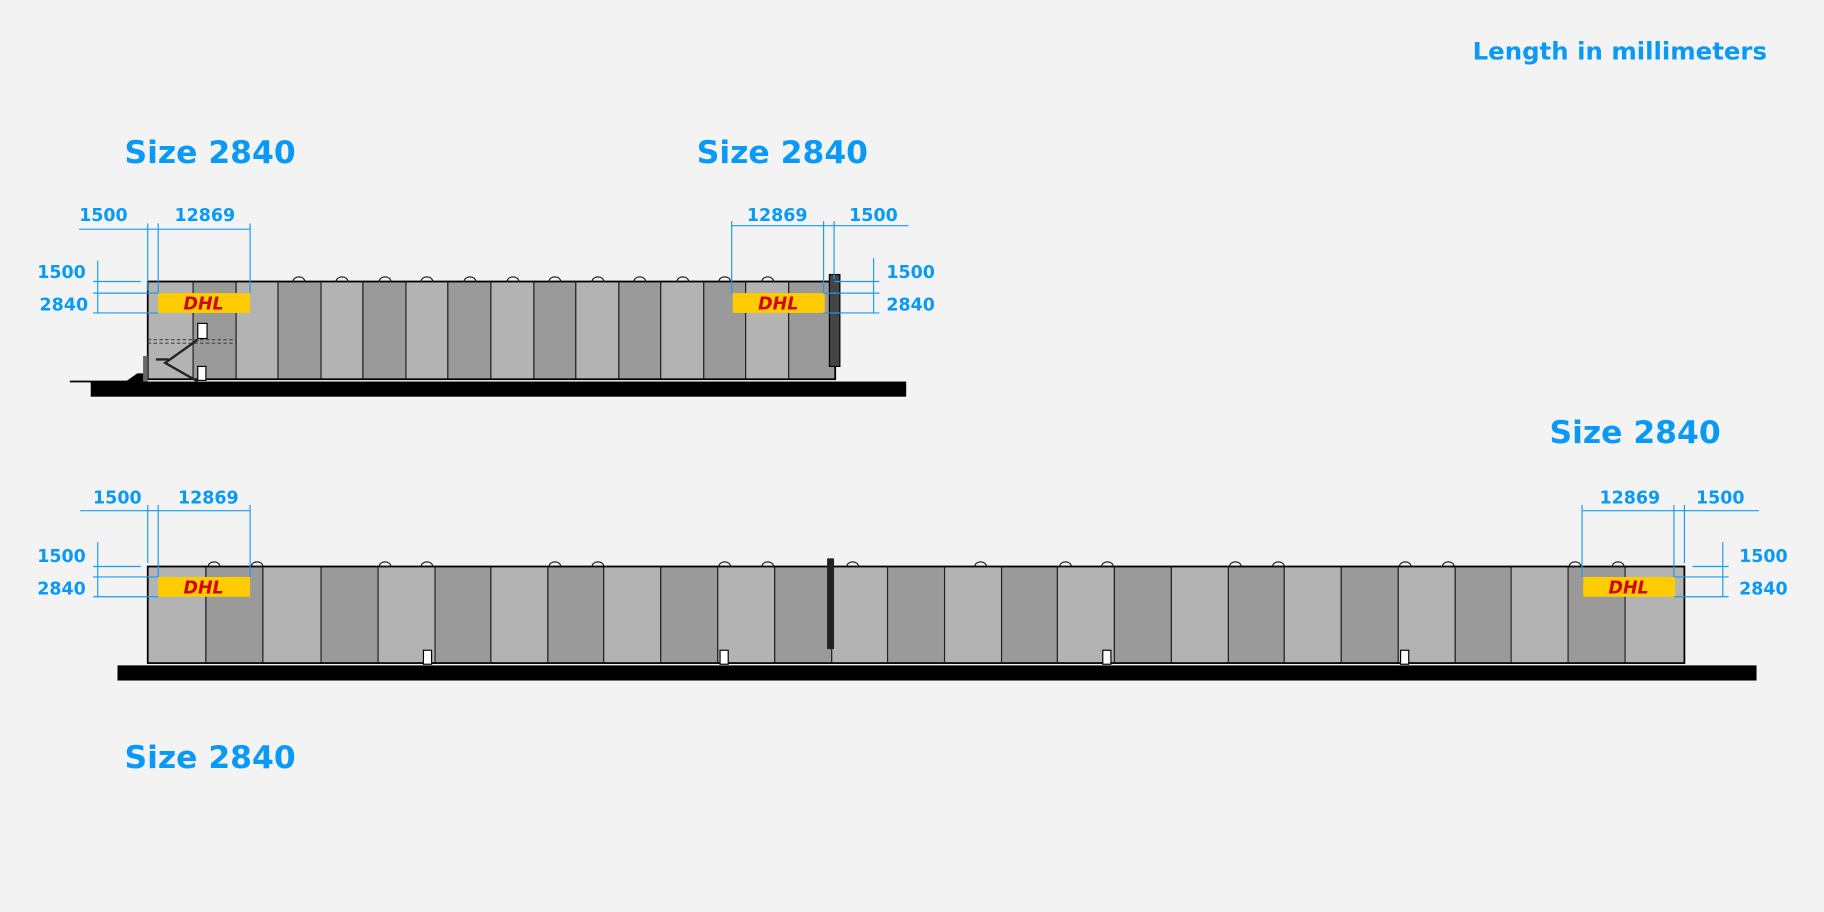 The height and width of the screenshot is (912, 1824). I want to click on building-outline, so click(916, 614).